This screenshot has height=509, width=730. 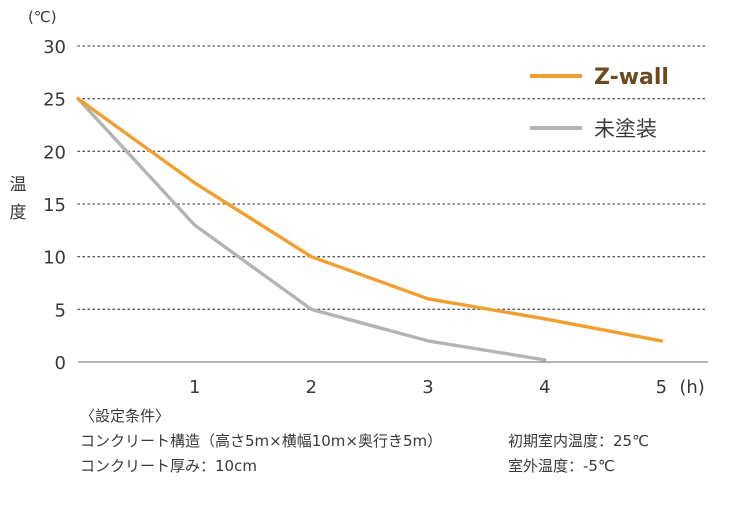 I want to click on x-tick-label-1: 1, so click(x=194, y=387).